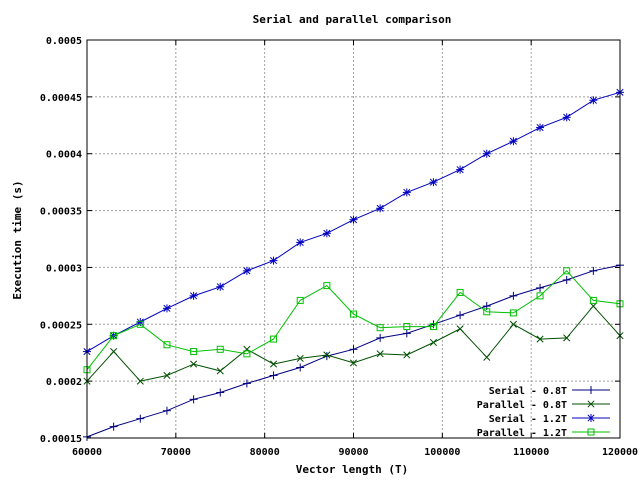  I want to click on x-axis-label: Vector length (T), so click(352, 469).